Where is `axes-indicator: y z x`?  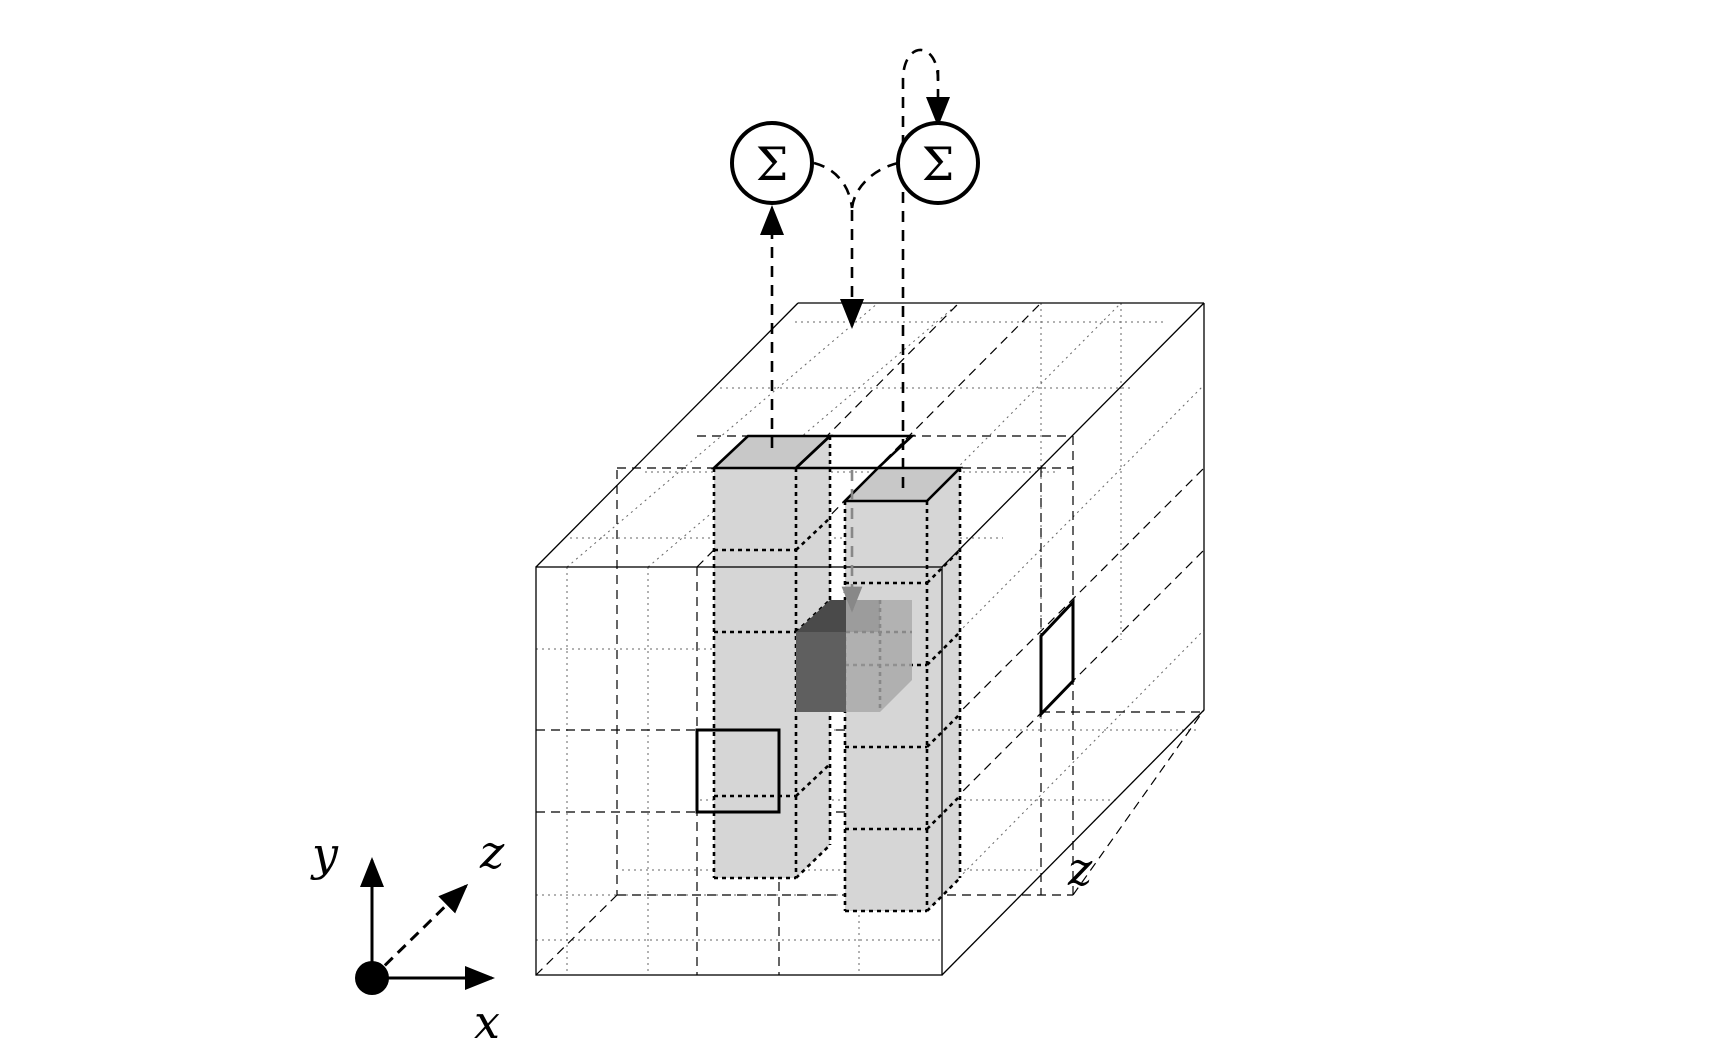 axes-indicator: y z x is located at coordinates (407, 937).